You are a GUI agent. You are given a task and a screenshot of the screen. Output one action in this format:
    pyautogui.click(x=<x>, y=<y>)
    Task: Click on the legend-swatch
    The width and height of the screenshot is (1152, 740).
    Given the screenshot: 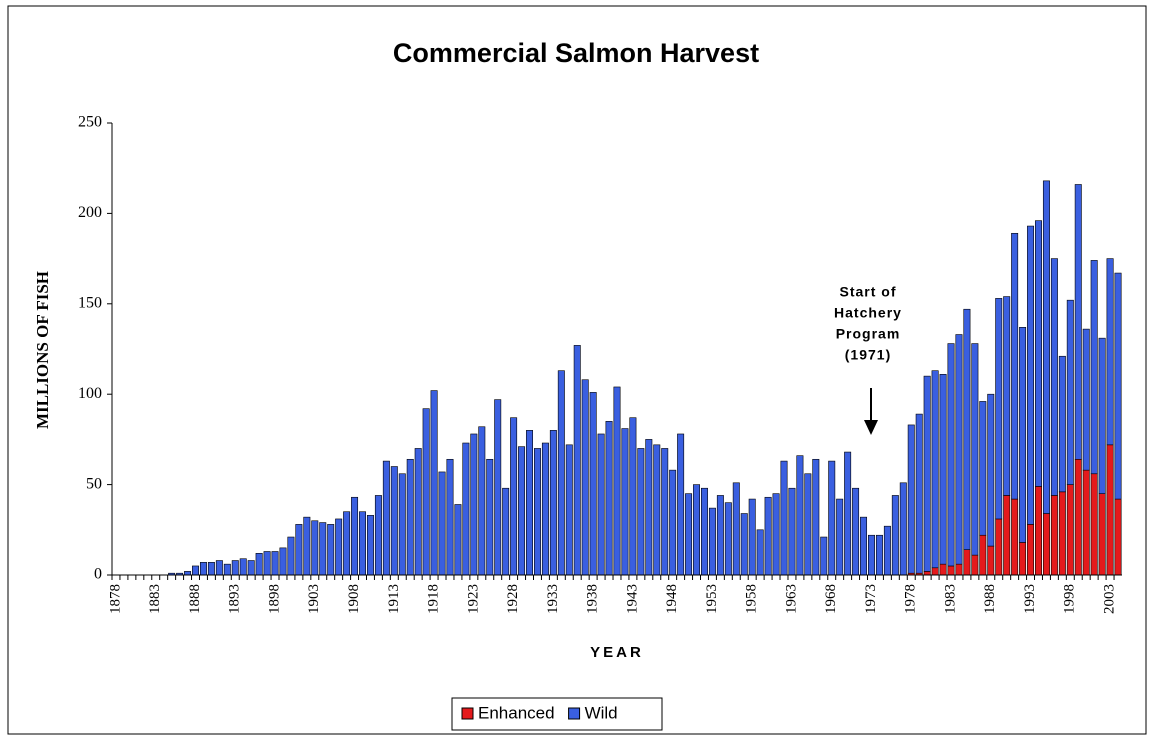 What is the action you would take?
    pyautogui.click(x=467, y=713)
    